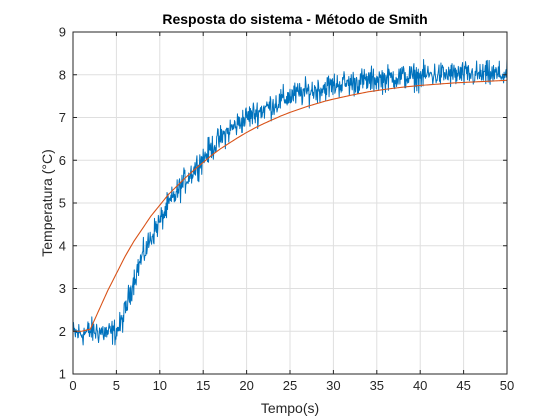  I want to click on y-tick-label: 1, so click(62, 374).